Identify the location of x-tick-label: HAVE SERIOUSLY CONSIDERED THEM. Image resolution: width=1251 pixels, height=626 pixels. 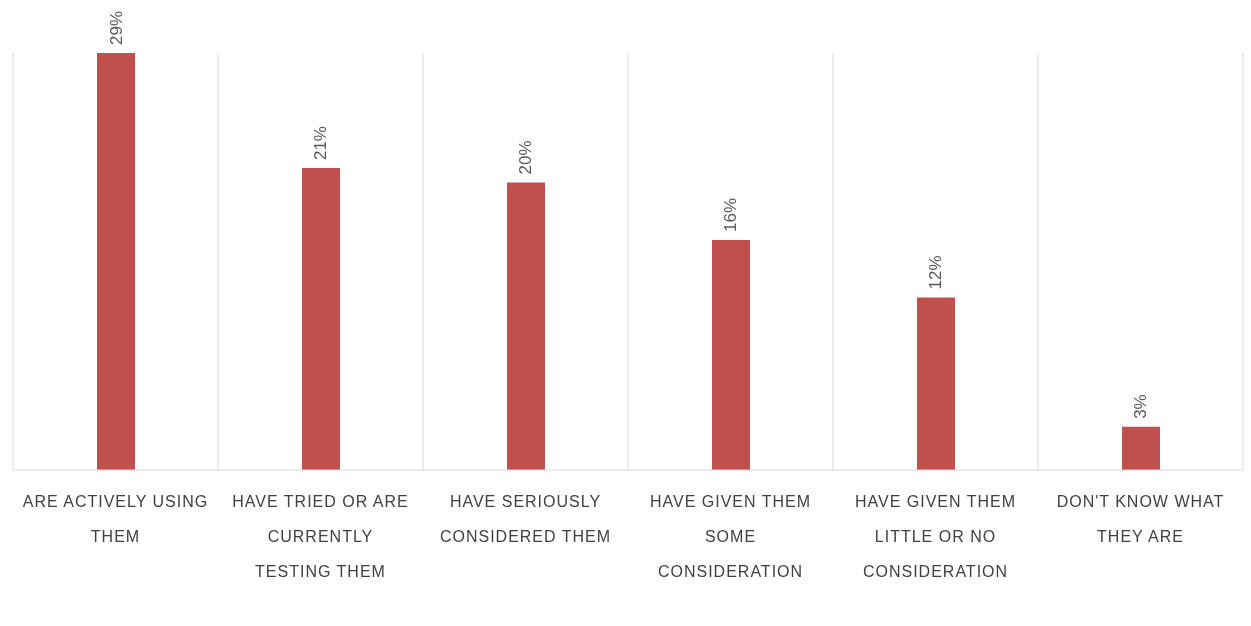
(525, 519).